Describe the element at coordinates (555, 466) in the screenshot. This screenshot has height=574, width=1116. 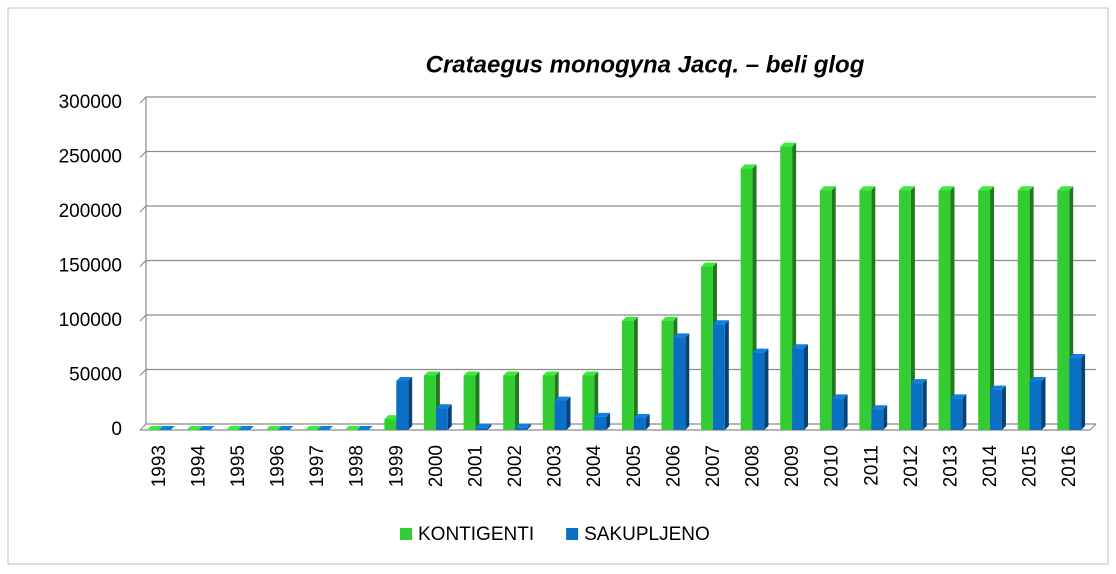
I see `x-tick-label: 2003` at that location.